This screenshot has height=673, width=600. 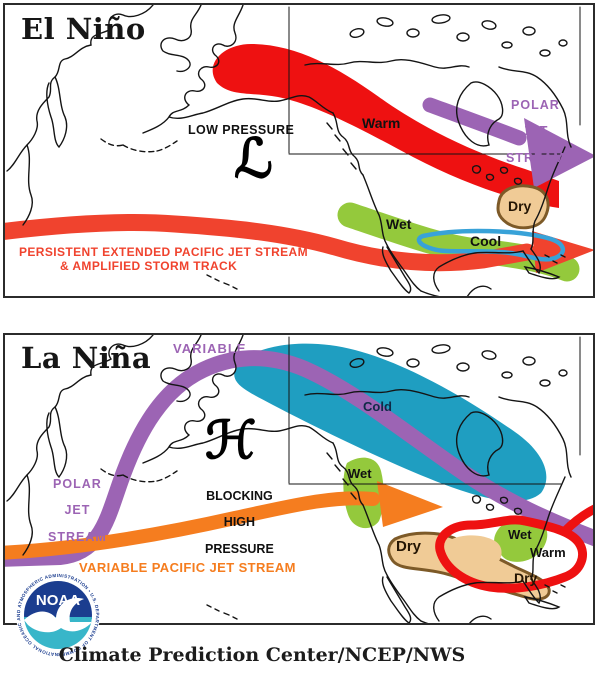 I want to click on dry-south-label: Dry, so click(x=526, y=578).